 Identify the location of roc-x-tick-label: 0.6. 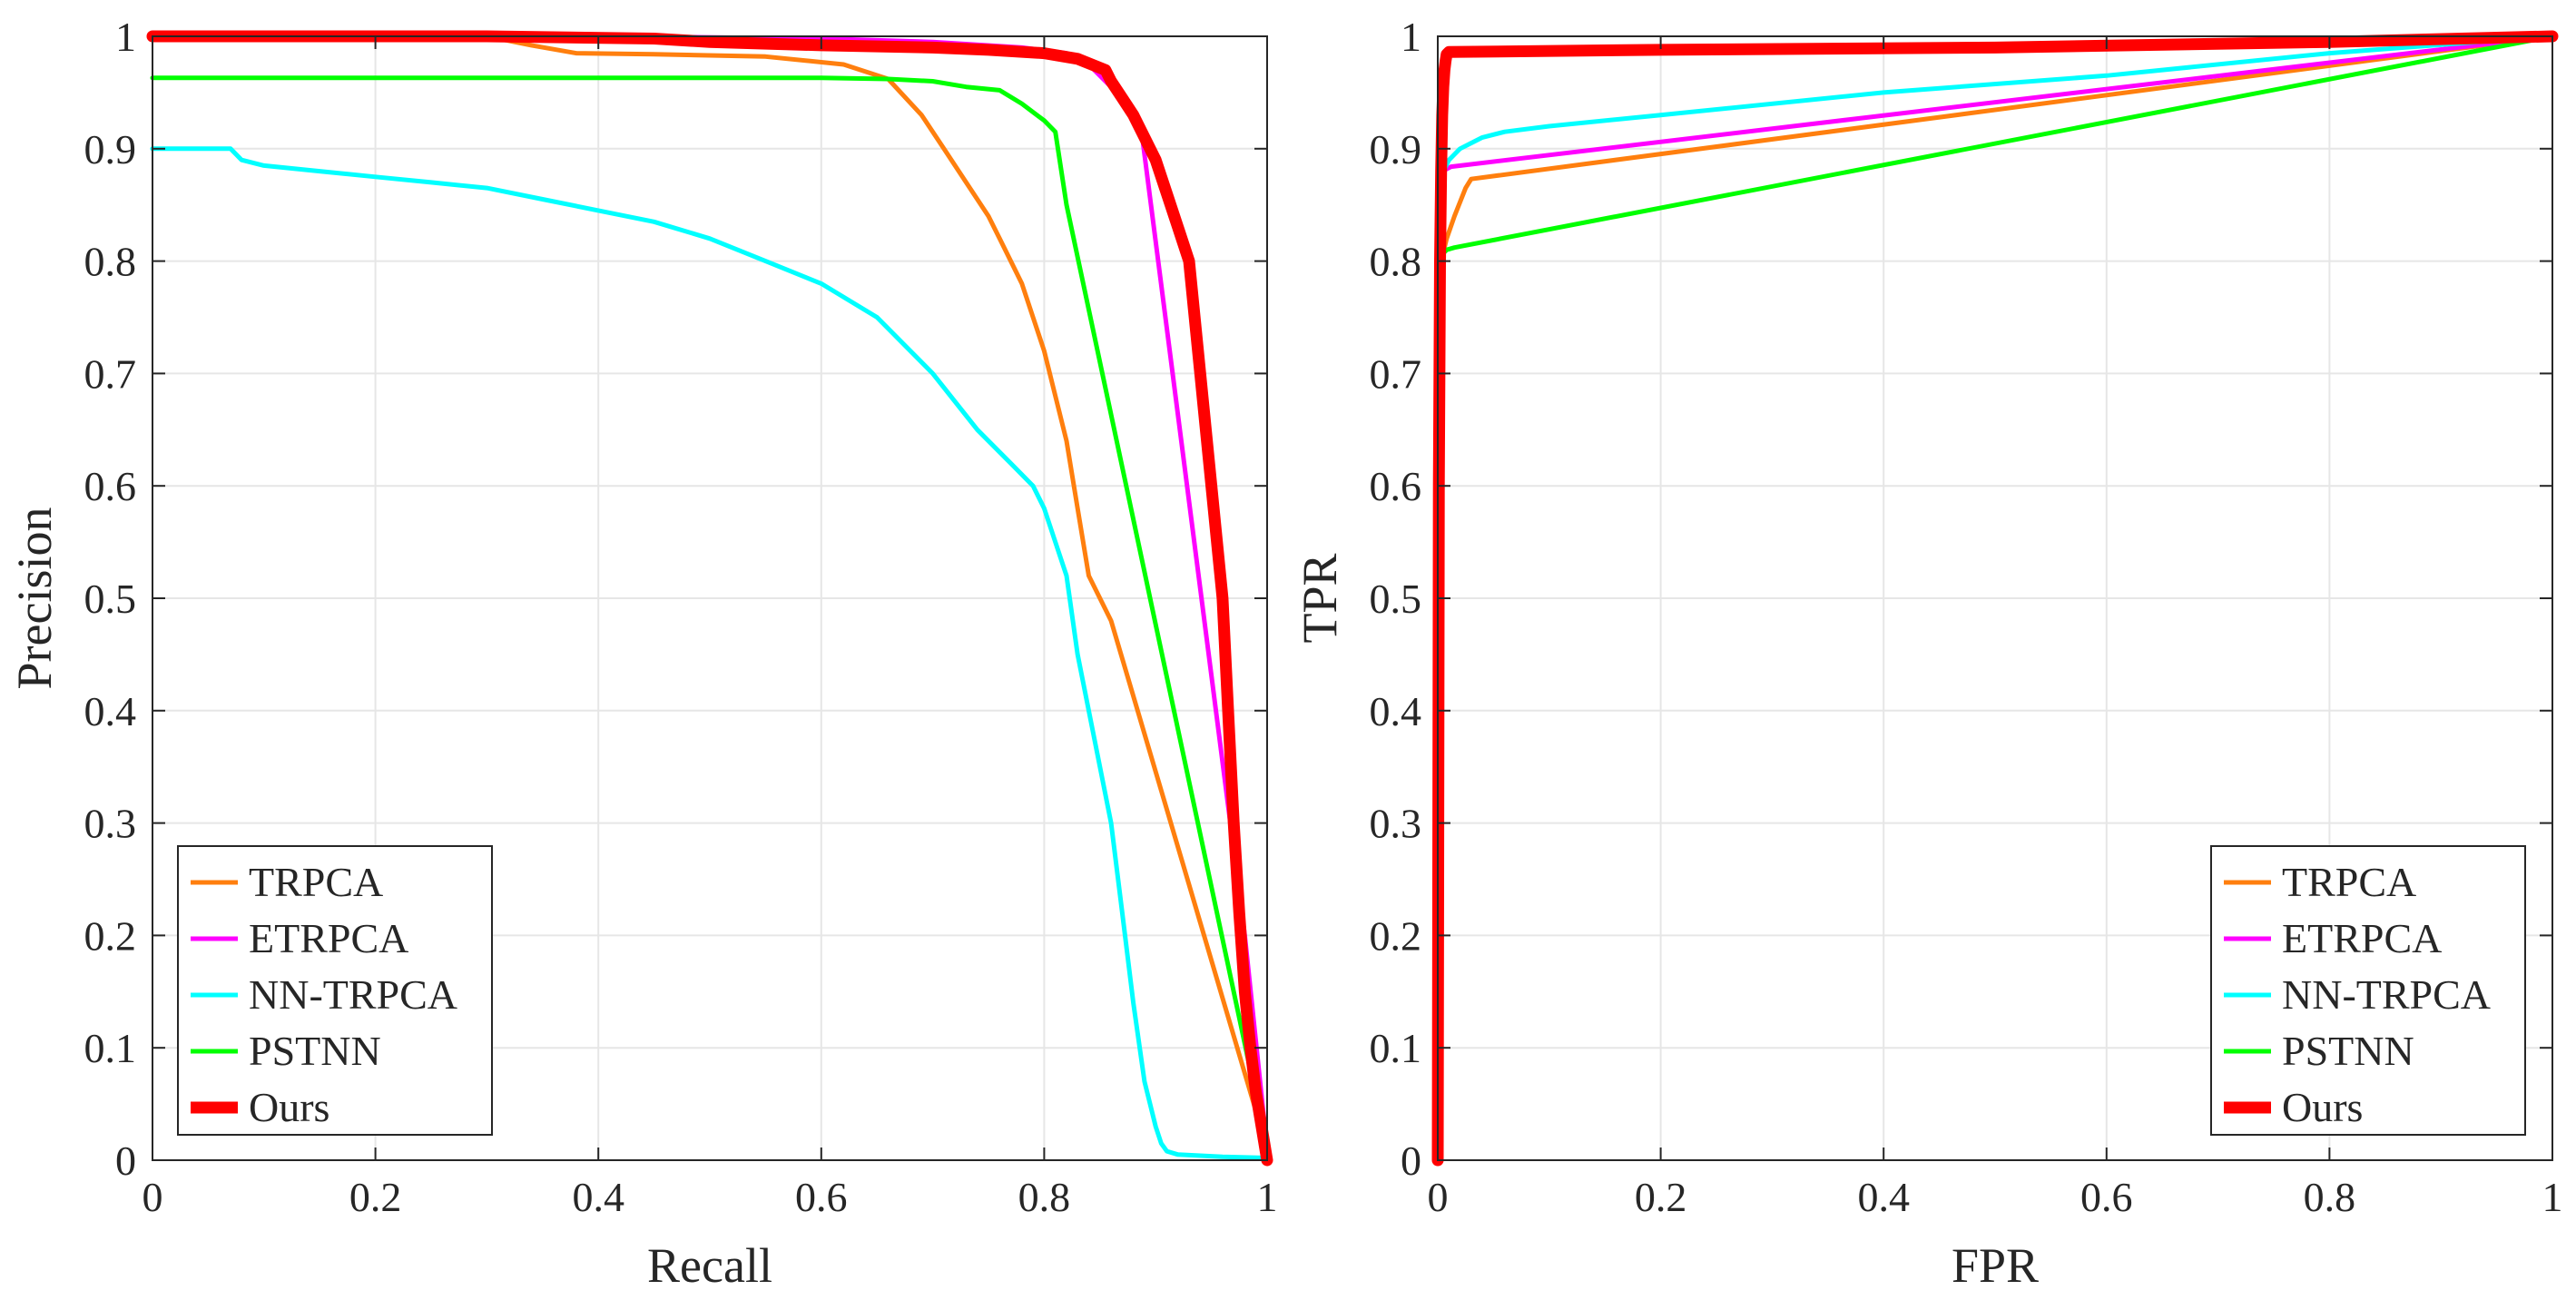
(2106, 1197).